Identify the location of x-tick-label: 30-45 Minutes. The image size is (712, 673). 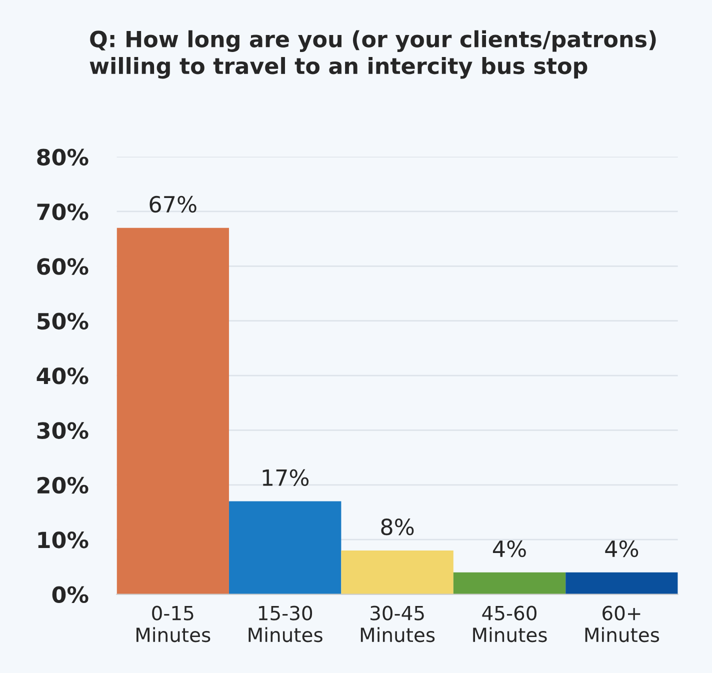
(397, 624).